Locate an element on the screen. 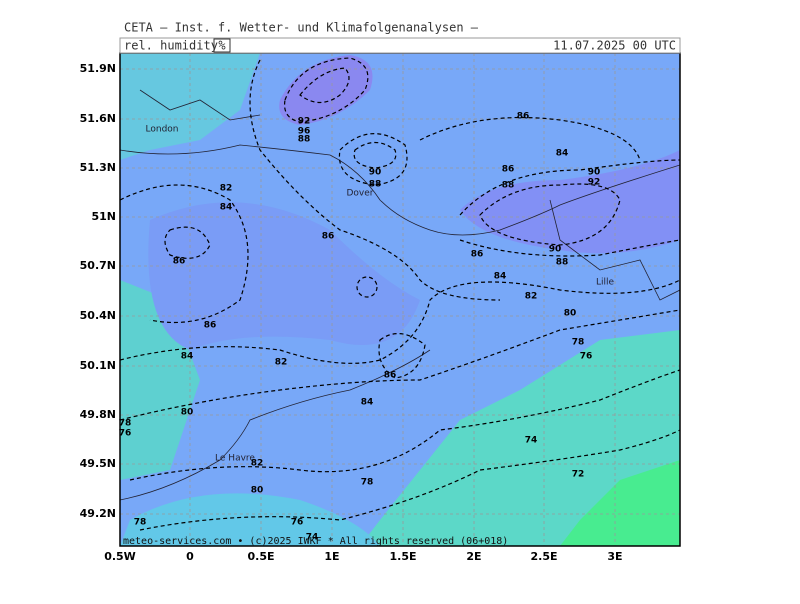  place-label: Dover is located at coordinates (360, 194).